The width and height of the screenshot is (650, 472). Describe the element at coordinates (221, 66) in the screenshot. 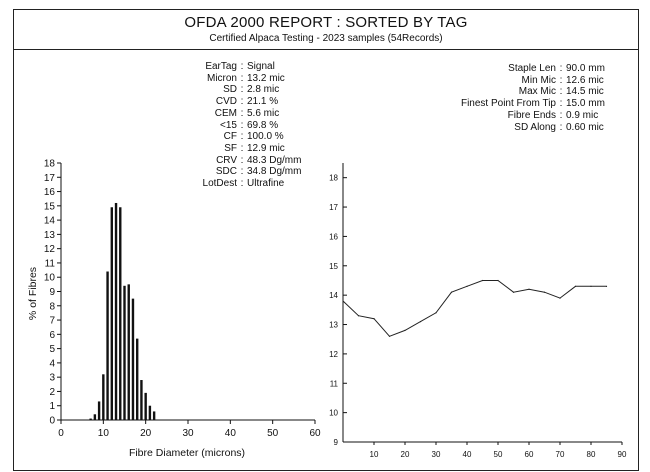

I see `stat-label: EarTag` at that location.